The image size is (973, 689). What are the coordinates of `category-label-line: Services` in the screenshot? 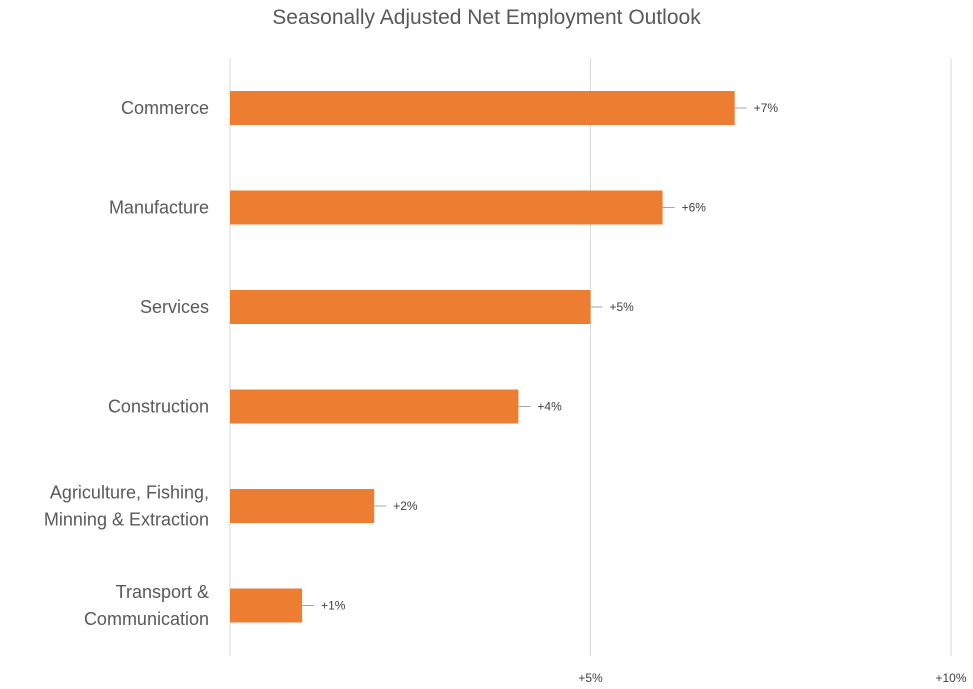 It's located at (174, 307).